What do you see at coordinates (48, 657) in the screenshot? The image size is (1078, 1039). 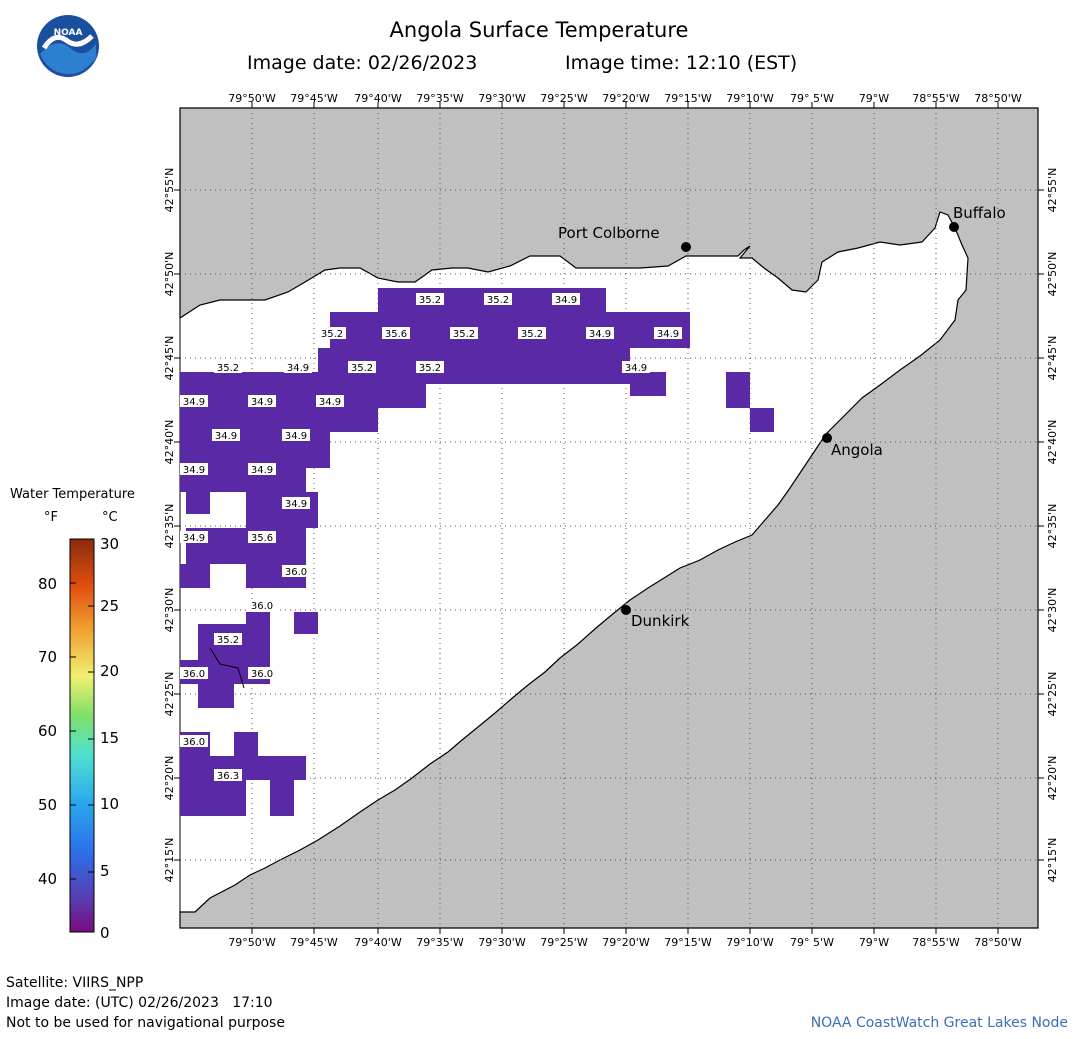 I see `legend-f-tick: 70` at bounding box center [48, 657].